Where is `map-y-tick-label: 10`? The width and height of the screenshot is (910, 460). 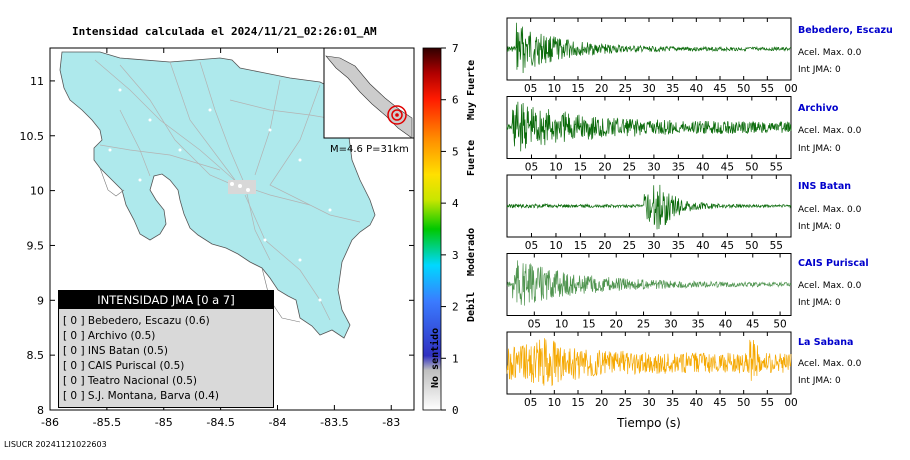 map-y-tick-label: 10 is located at coordinates (37, 191).